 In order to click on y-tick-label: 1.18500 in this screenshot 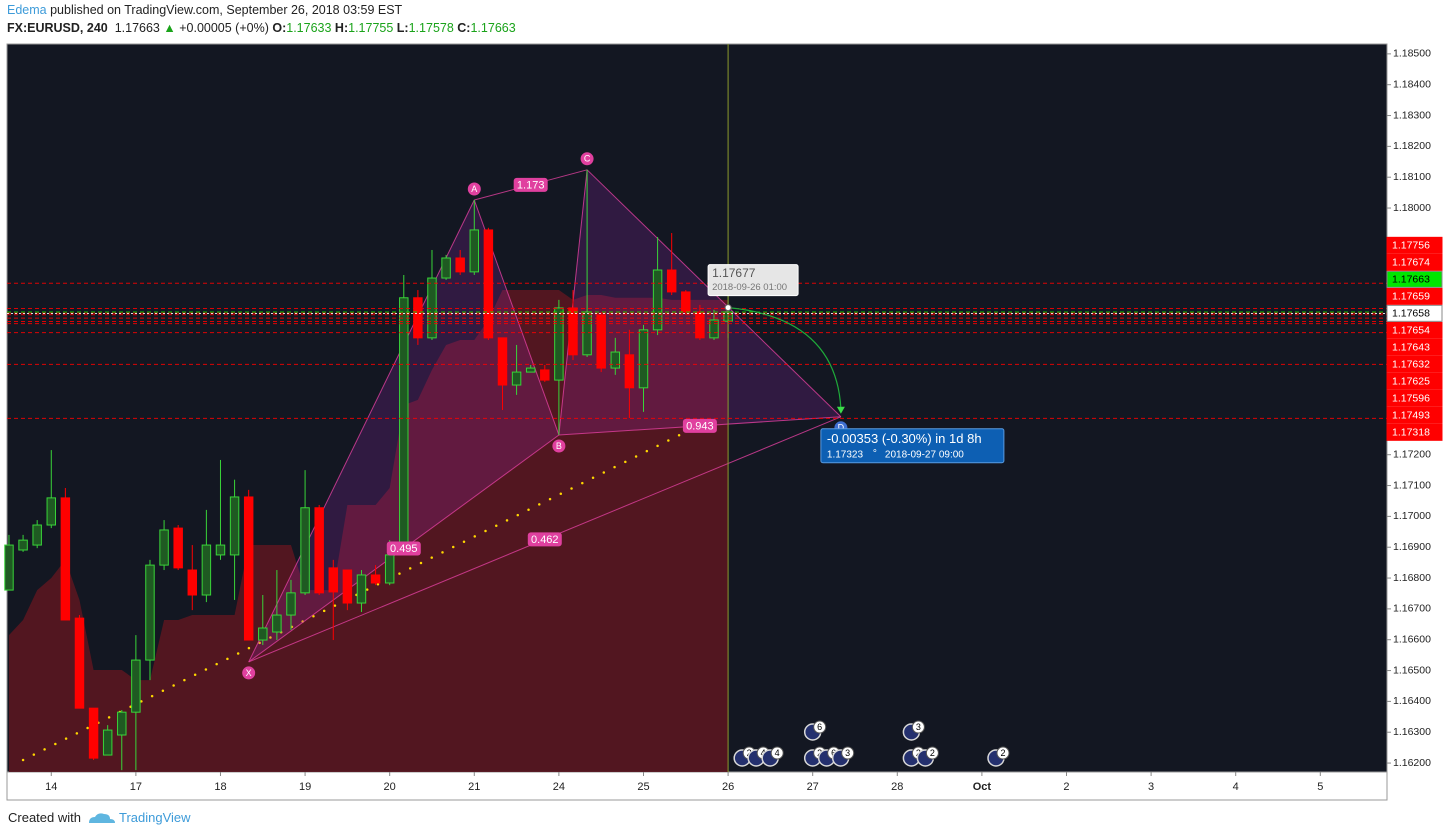, I will do `click(1412, 54)`.